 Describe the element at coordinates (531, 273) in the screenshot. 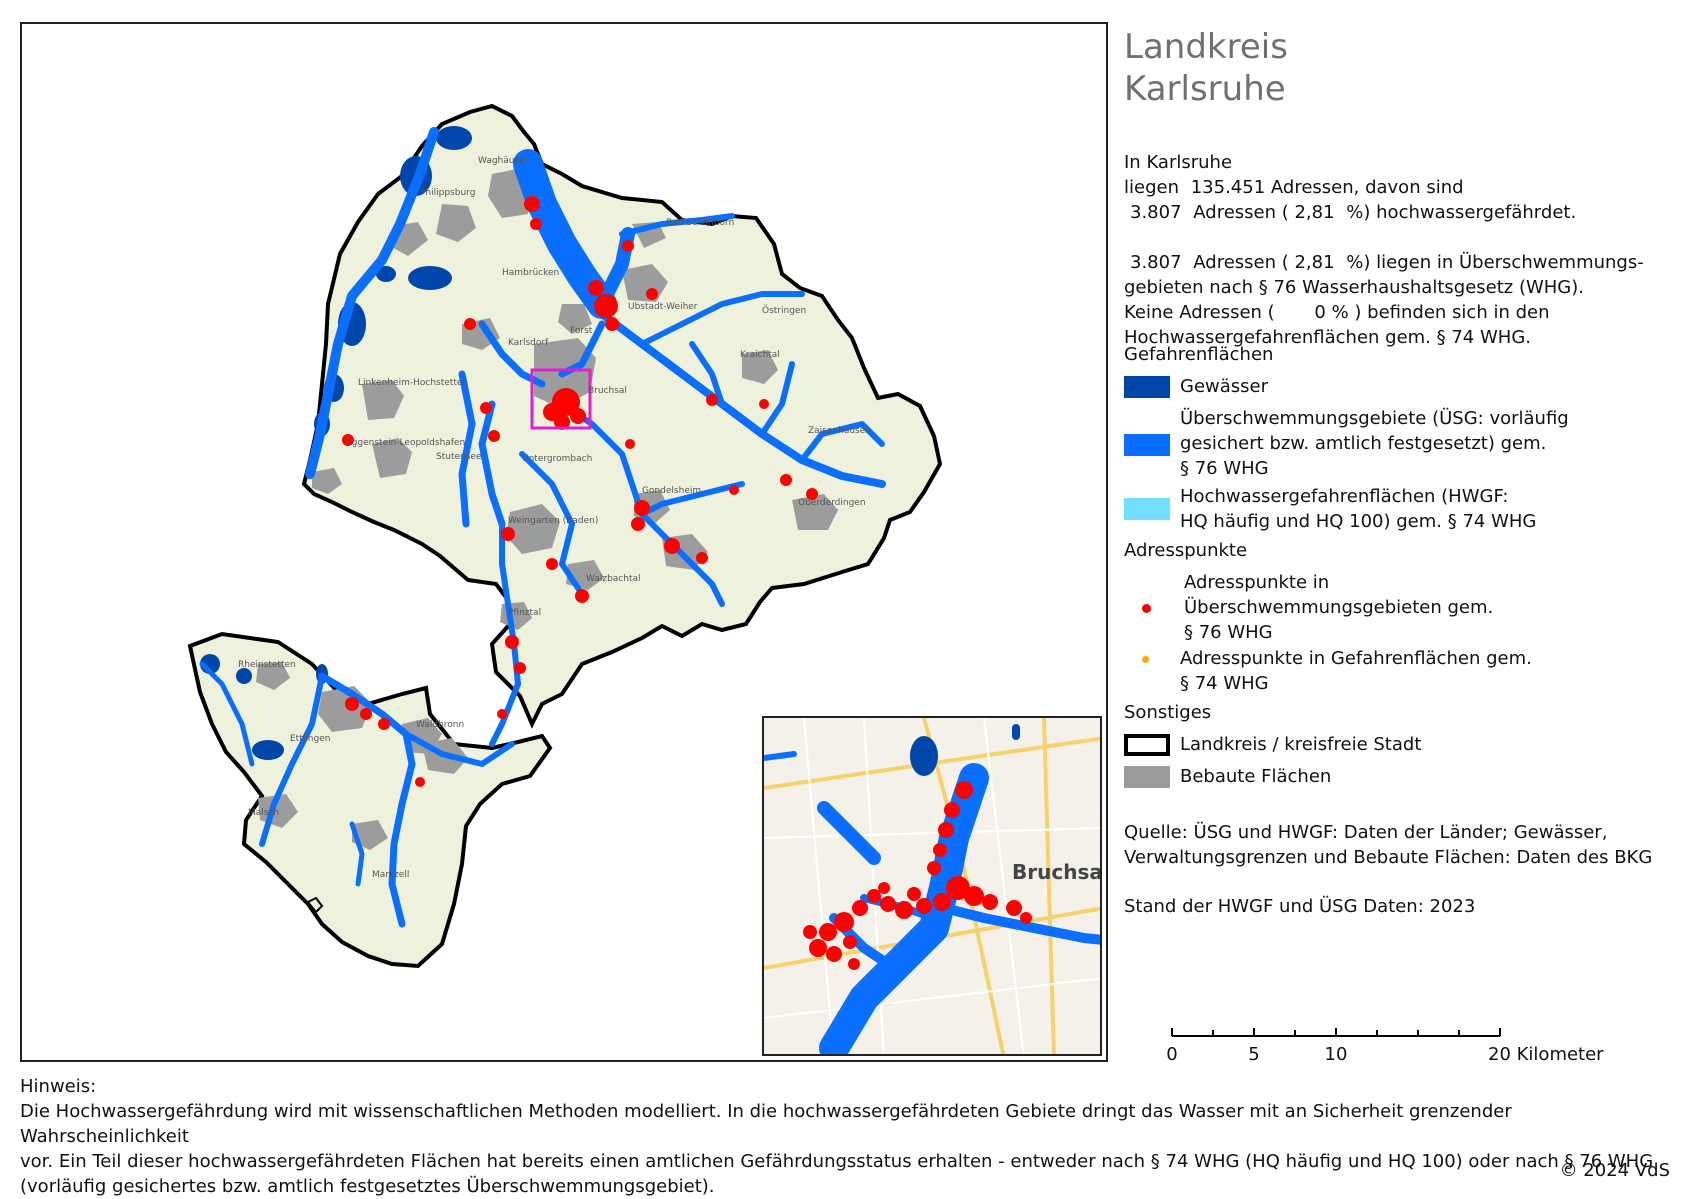

I see `place-label: Hambrücken` at that location.